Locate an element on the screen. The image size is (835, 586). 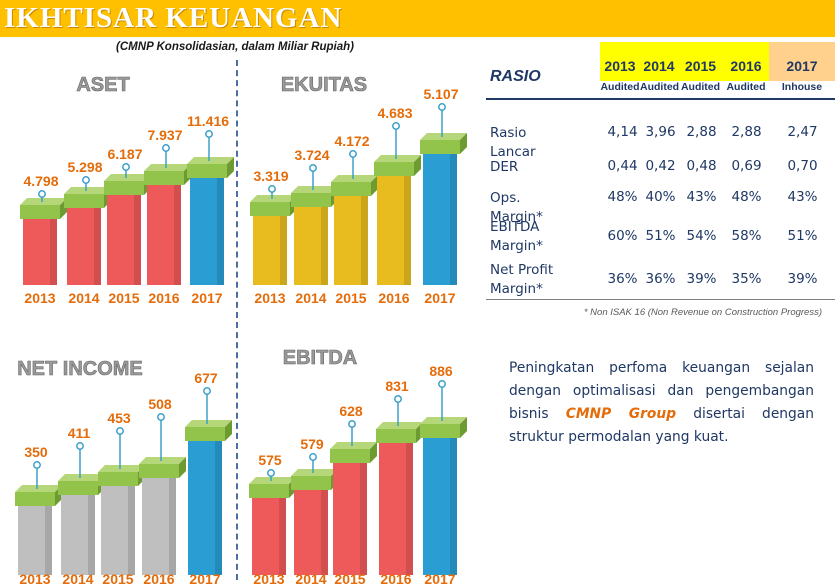
data-label: 579 is located at coordinates (312, 444).